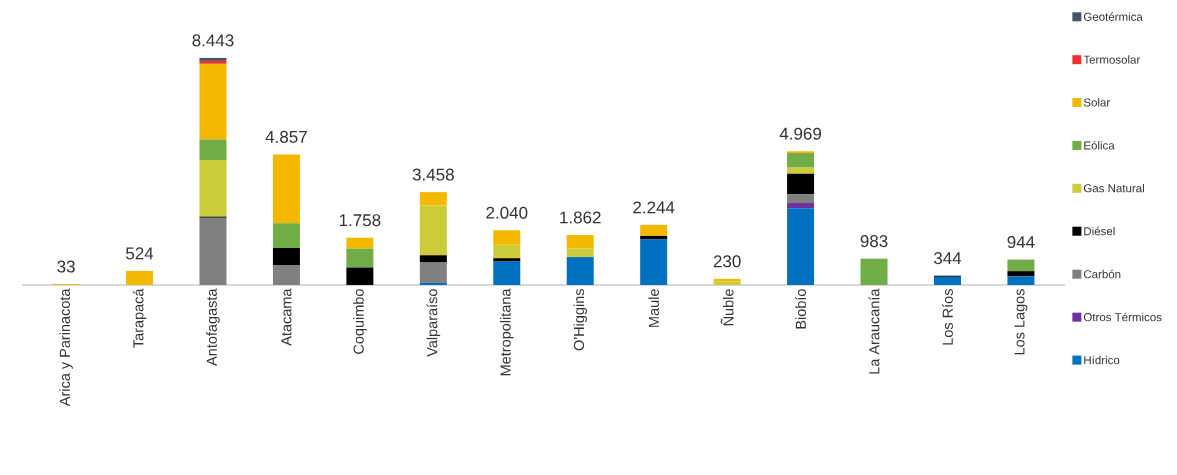 The image size is (1177, 475). I want to click on x-tick-label: Arica y Parinacota, so click(66, 347).